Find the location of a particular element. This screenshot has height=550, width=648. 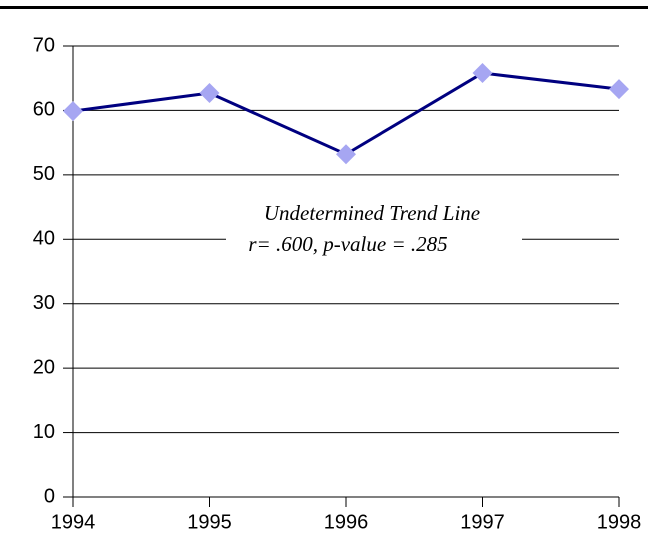

x-tick-label: 1998 is located at coordinates (619, 522).